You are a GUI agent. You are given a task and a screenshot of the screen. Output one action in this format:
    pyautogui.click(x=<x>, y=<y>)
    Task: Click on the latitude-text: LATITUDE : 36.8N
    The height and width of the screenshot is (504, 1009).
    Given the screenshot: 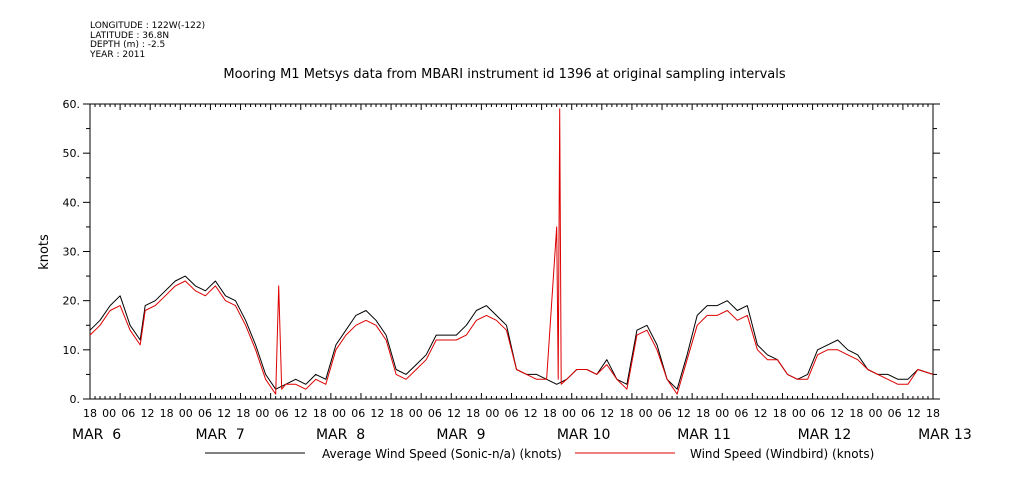 What is the action you would take?
    pyautogui.click(x=130, y=35)
    